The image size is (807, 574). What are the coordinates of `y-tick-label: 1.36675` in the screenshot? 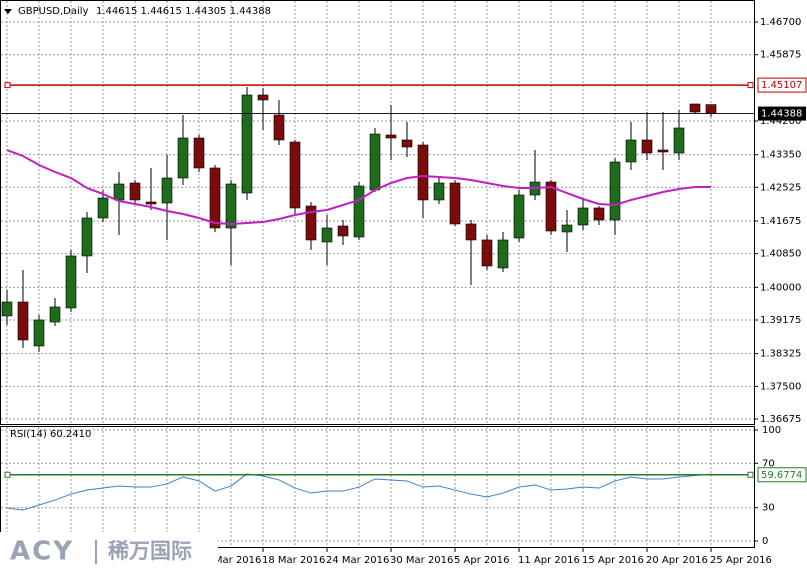 It's located at (780, 419).